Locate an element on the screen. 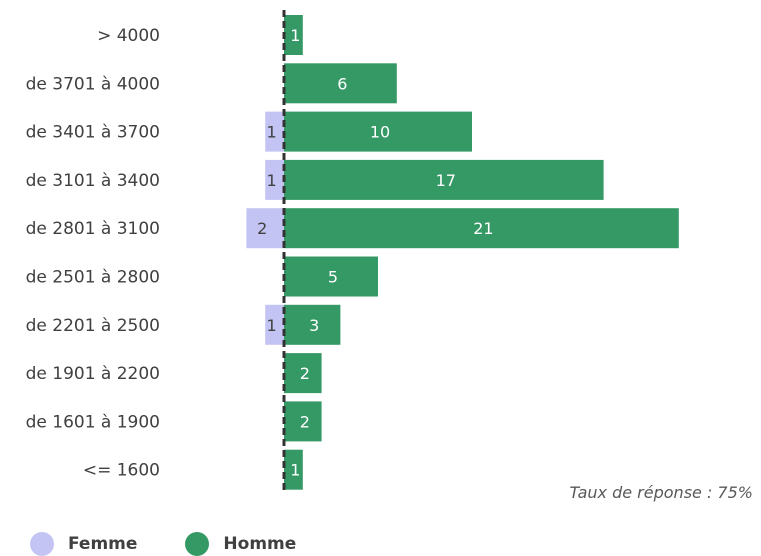 This screenshot has height=556, width=761. value-label-femme-2: 1 is located at coordinates (272, 132).